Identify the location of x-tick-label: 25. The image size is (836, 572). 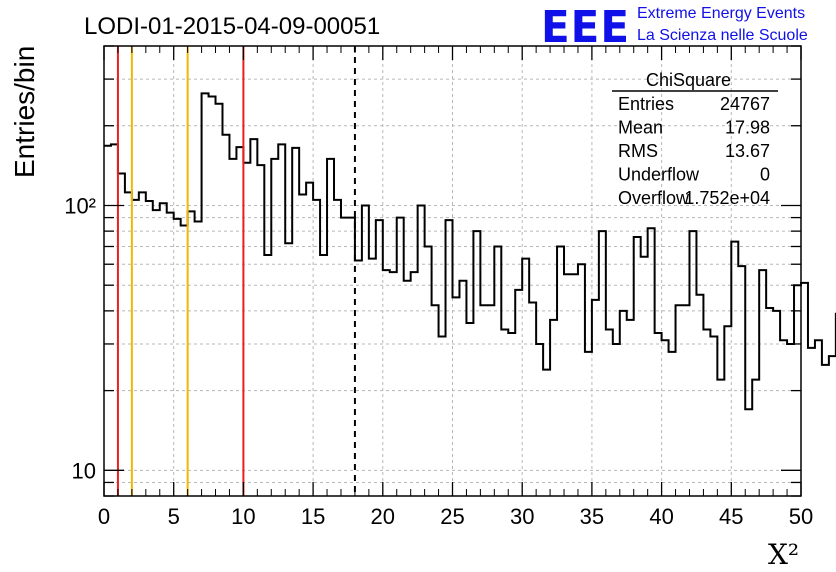
(452, 516).